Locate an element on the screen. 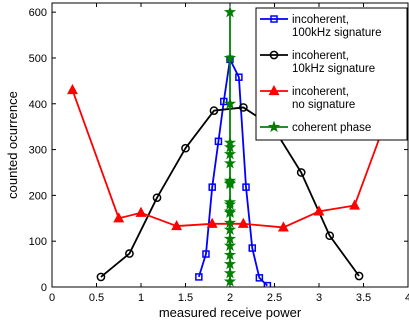 This screenshot has width=409, height=324. y-tick-label: 600 is located at coordinates (38, 13).